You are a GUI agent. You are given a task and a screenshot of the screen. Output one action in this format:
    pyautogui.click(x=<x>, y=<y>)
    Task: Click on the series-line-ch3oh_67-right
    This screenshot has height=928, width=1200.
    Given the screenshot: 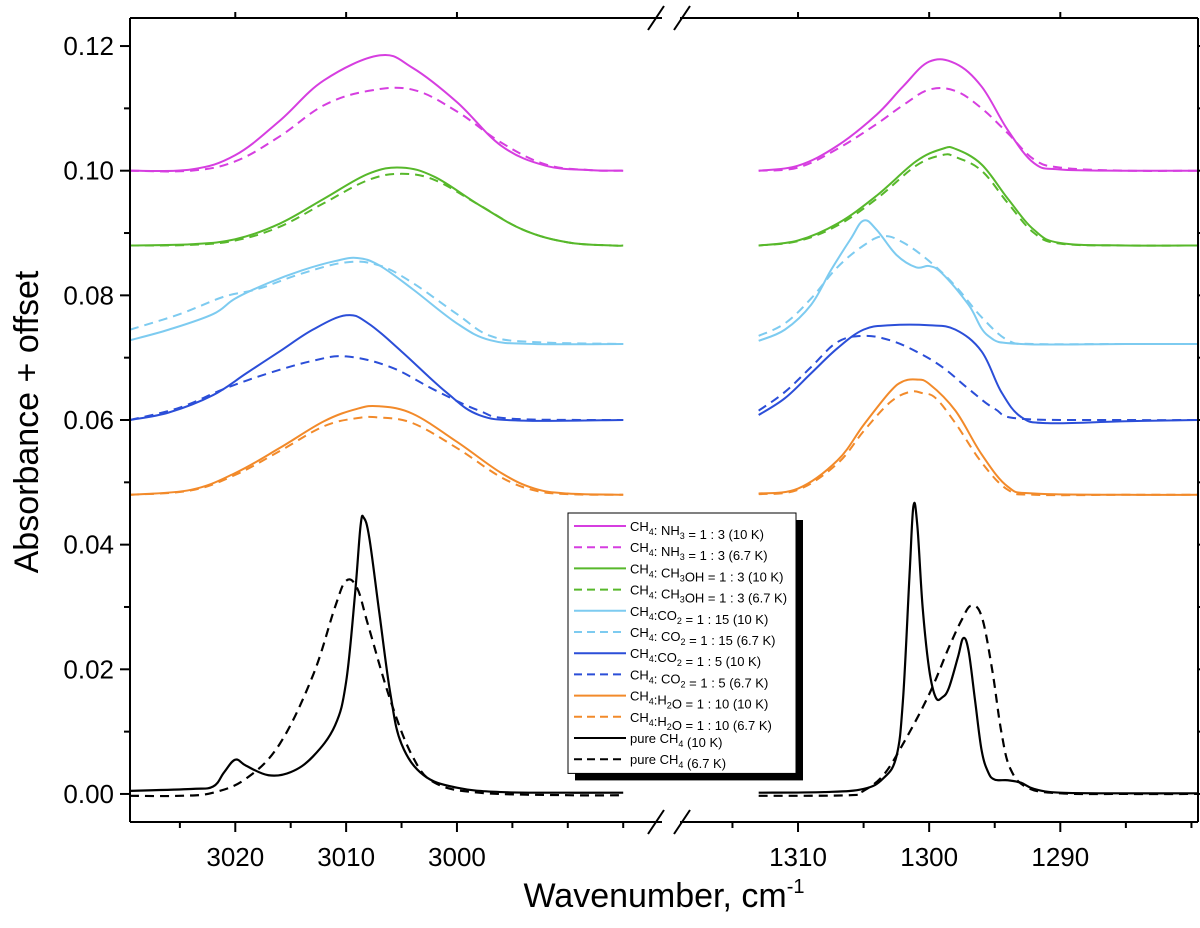 What is the action you would take?
    pyautogui.click(x=978, y=200)
    